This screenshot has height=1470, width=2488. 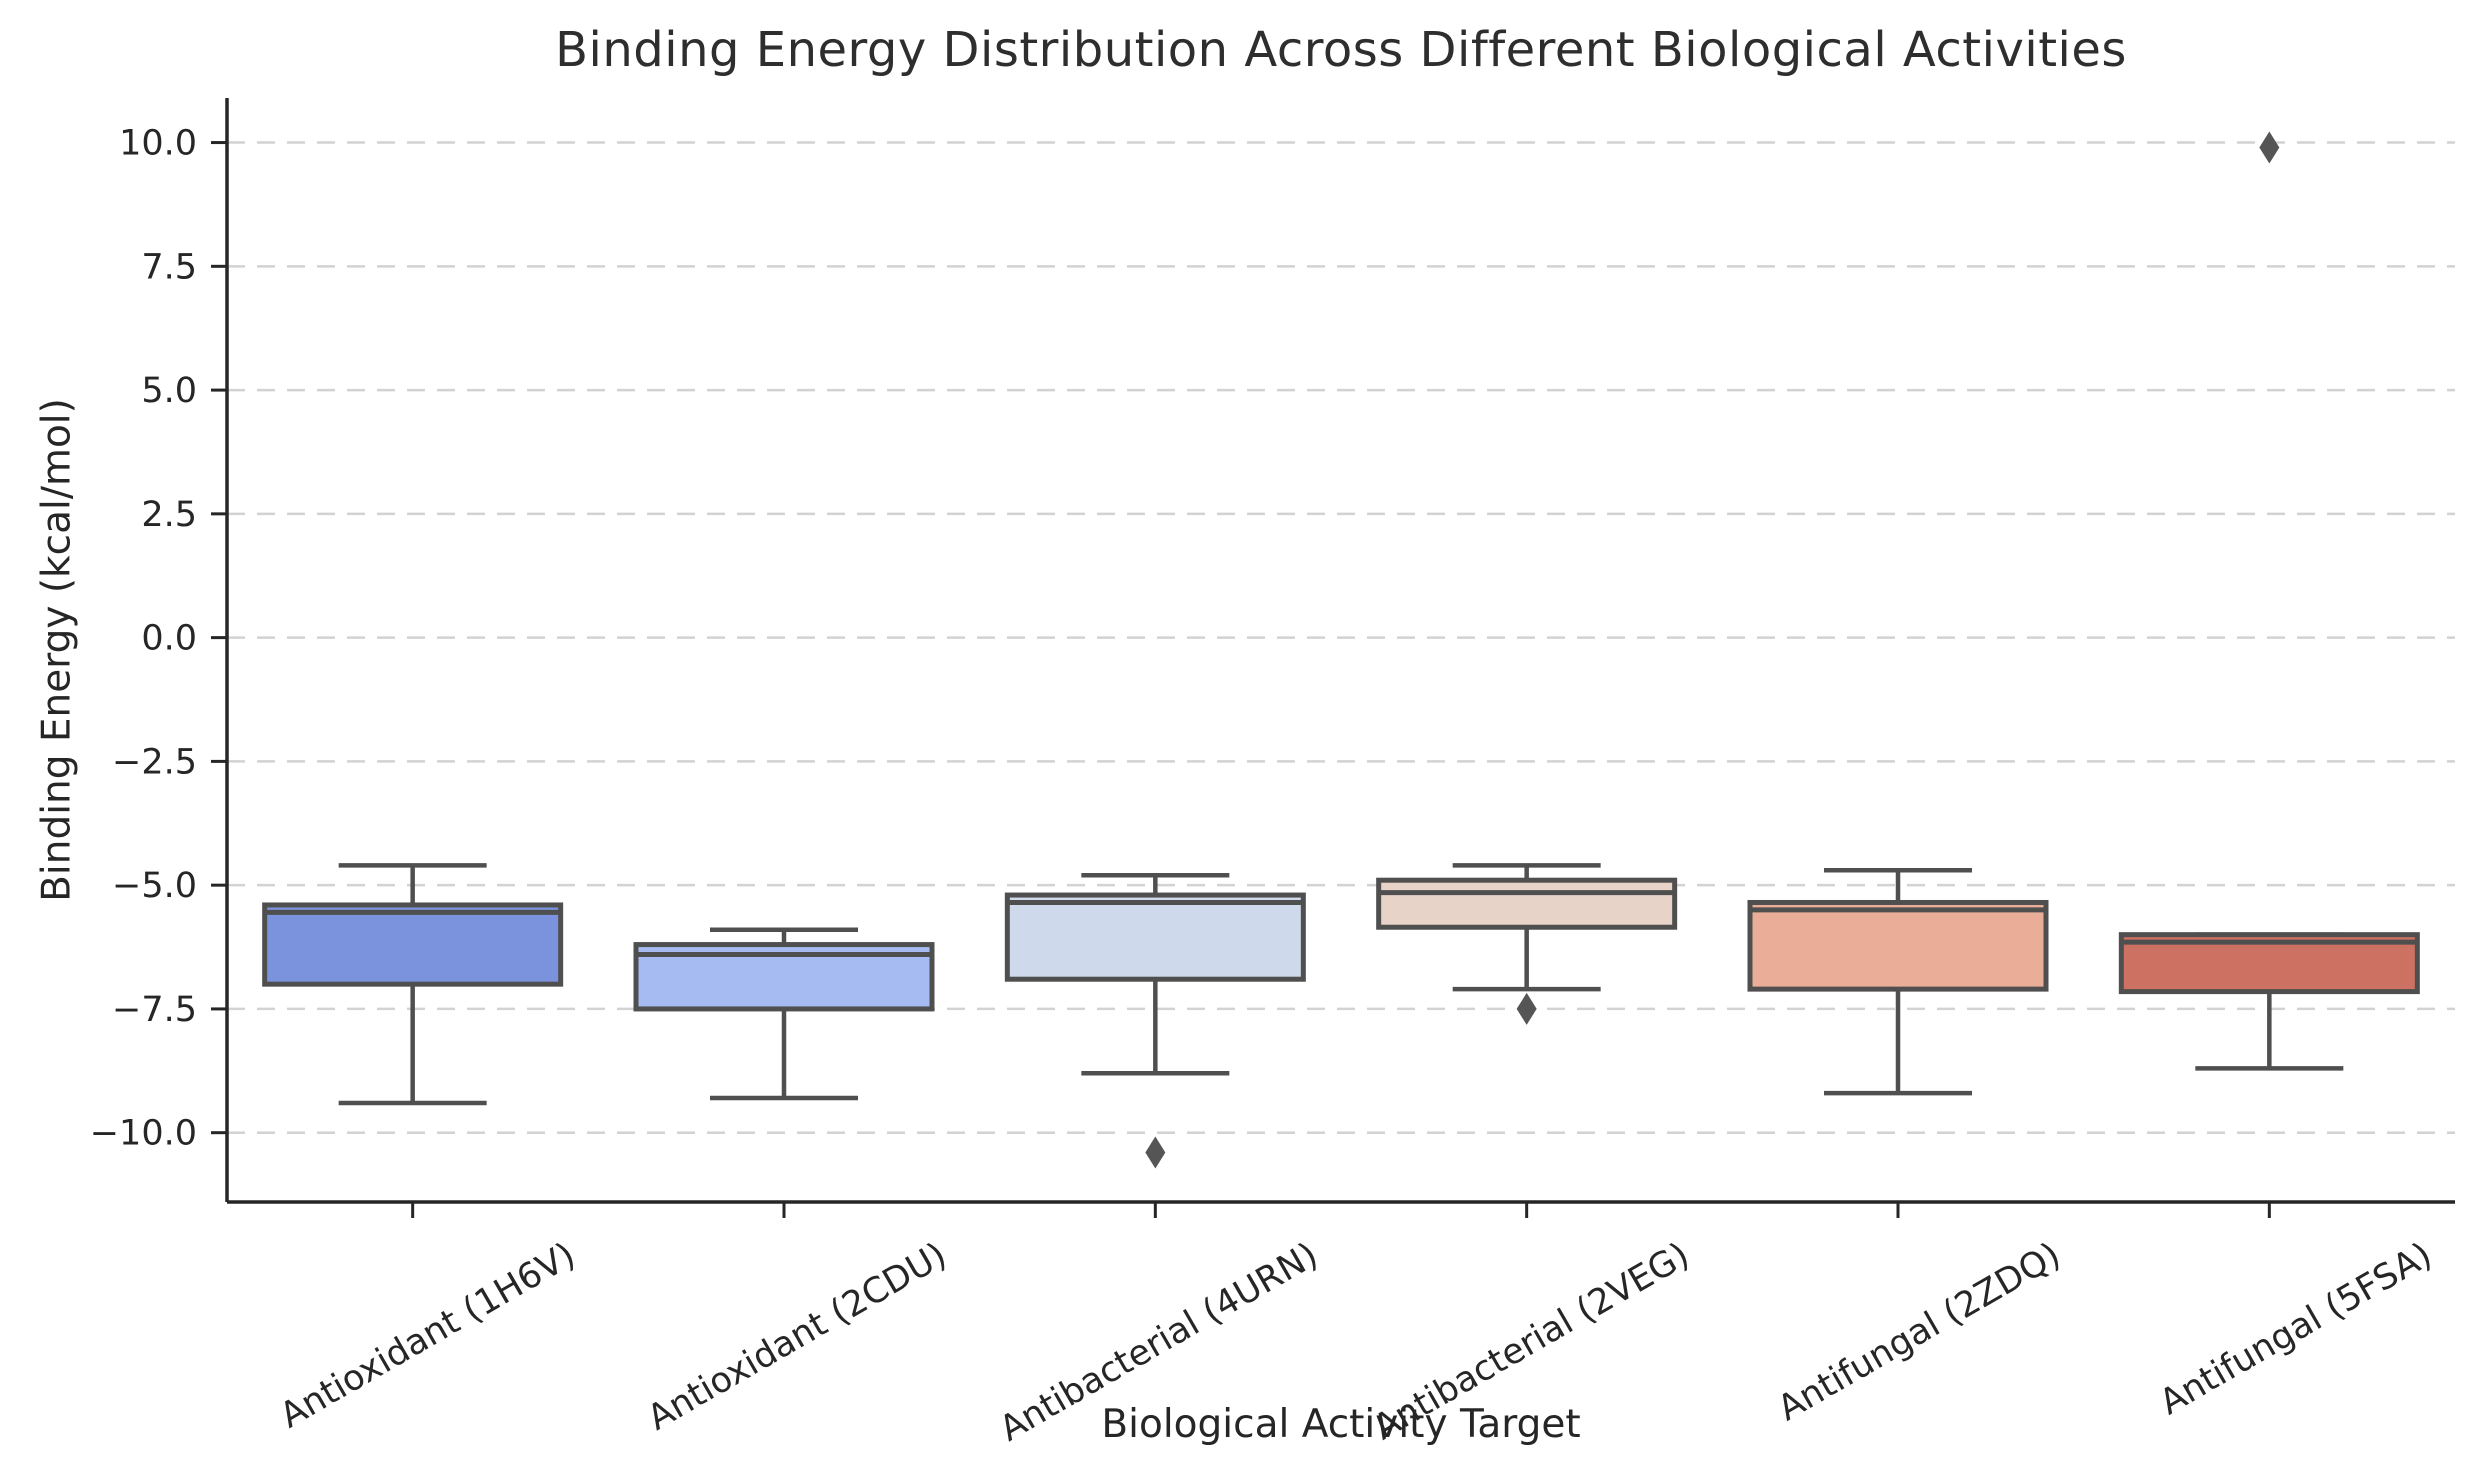 I want to click on x-tick-label: Antifungal (2ZDQ), so click(x=1919, y=1332).